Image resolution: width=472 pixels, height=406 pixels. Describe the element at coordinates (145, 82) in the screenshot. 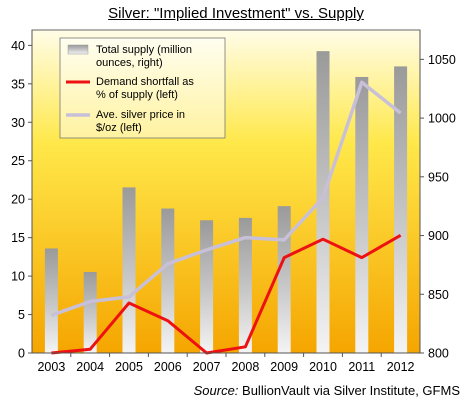

I see `legend-label-shortfall-1: Demand shortfall as` at that location.